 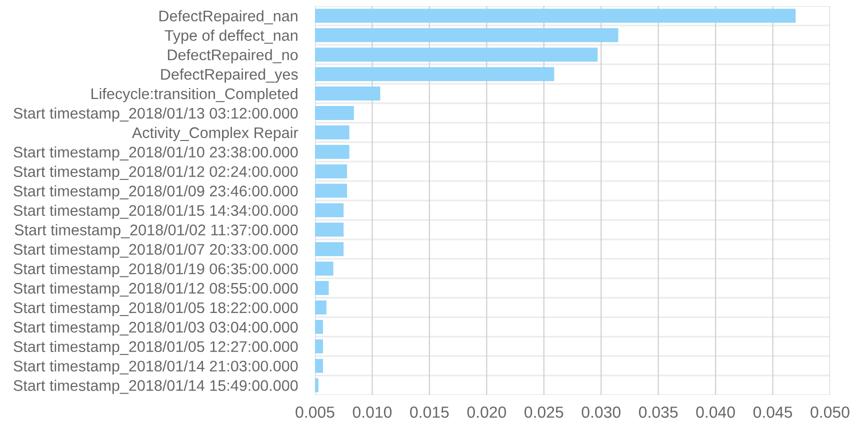 What do you see at coordinates (830, 412) in the screenshot?
I see `x-tick-label: 0.050` at bounding box center [830, 412].